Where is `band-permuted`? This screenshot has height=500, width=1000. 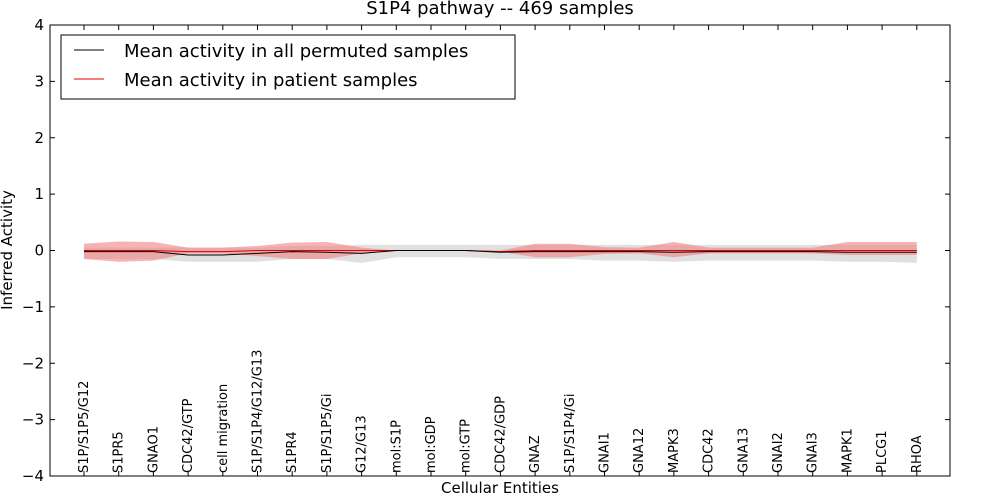
band-permuted is located at coordinates (500, 253).